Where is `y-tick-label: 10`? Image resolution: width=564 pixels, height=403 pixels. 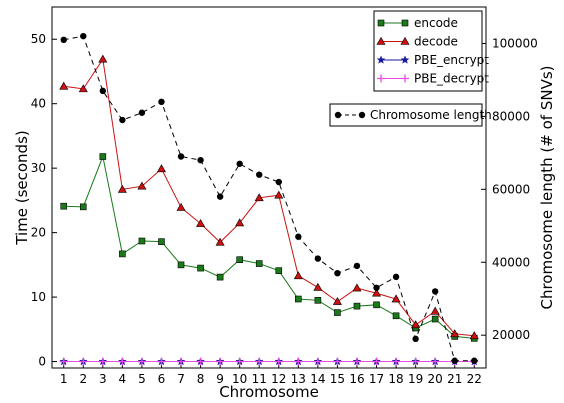
y-tick-label: 10 is located at coordinates (38, 297).